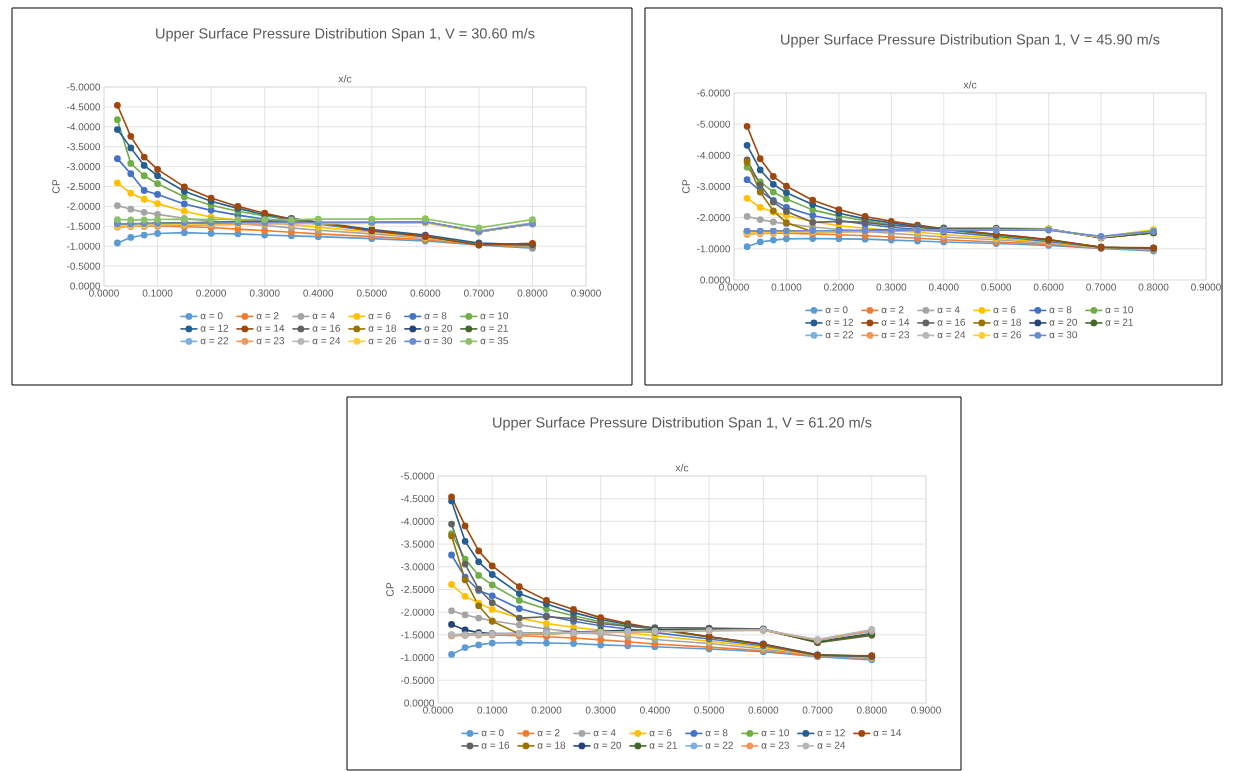  What do you see at coordinates (871, 710) in the screenshot?
I see `x-tick-label: 0.8000` at bounding box center [871, 710].